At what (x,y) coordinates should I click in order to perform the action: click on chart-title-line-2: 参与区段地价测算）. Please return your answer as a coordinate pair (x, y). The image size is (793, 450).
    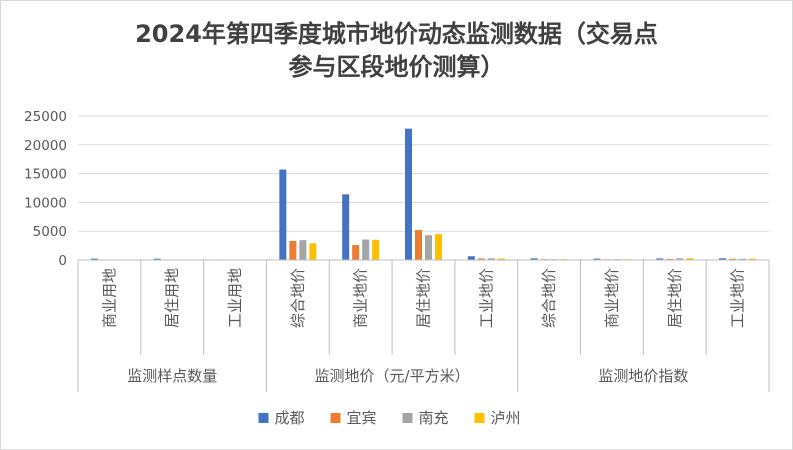
    Looking at the image, I should click on (396, 67).